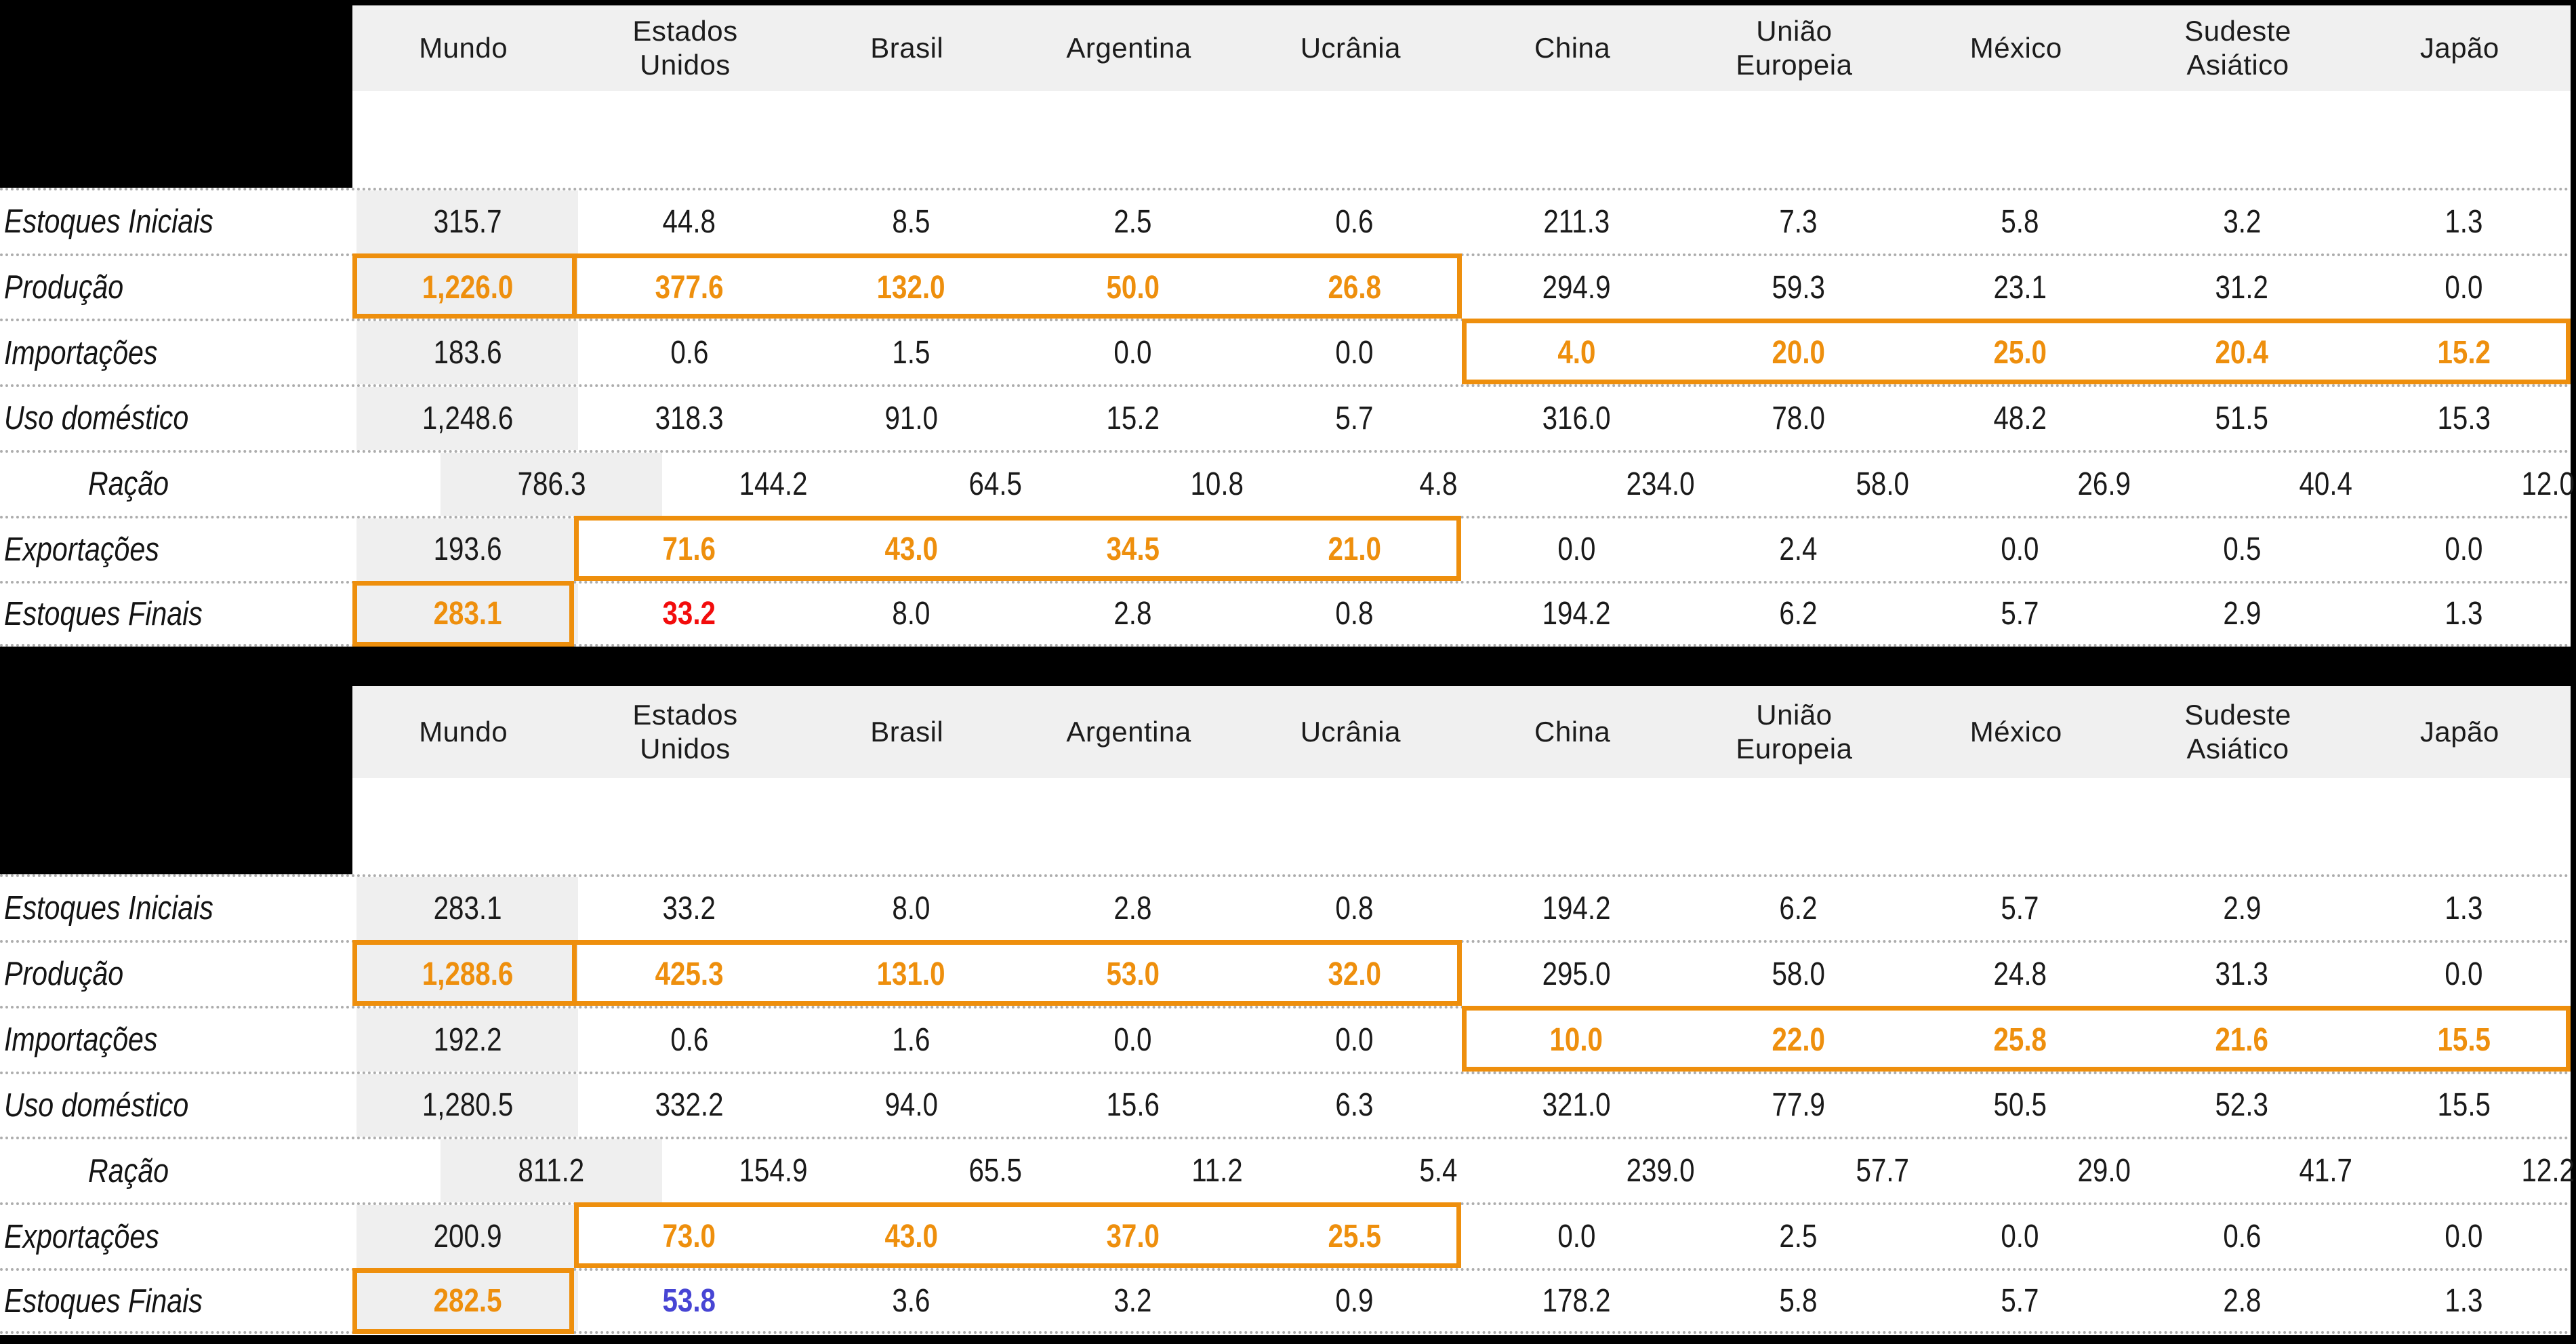 The height and width of the screenshot is (1344, 2576). What do you see at coordinates (689, 974) in the screenshot?
I see `value-cell: 425.3` at bounding box center [689, 974].